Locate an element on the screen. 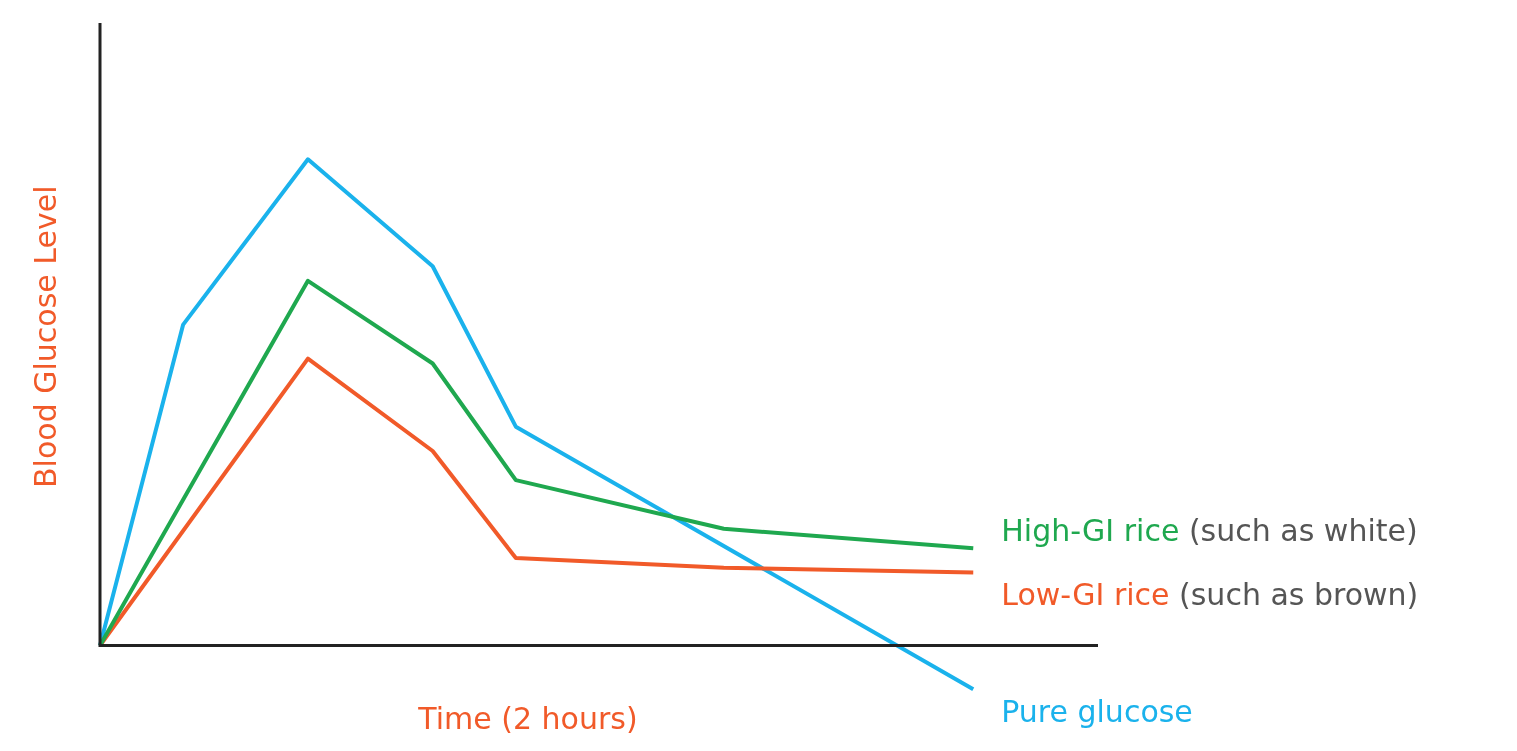  x-axis-title: Time (2 hours) is located at coordinates (527, 718).